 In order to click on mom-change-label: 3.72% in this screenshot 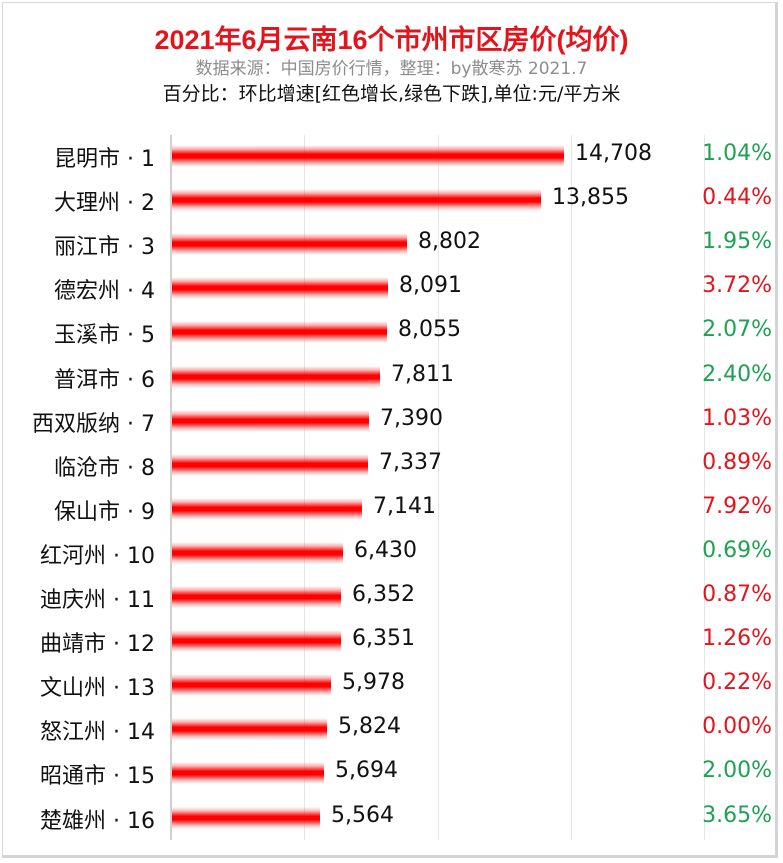, I will do `click(737, 286)`.